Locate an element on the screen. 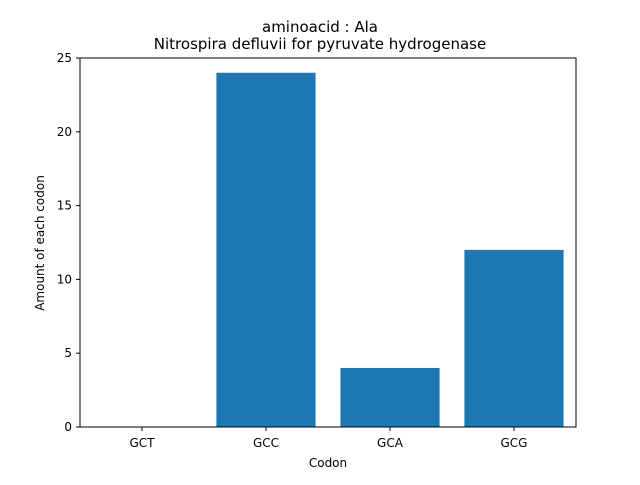 The image size is (640, 485). x-axis-label: Codon is located at coordinates (328, 463).